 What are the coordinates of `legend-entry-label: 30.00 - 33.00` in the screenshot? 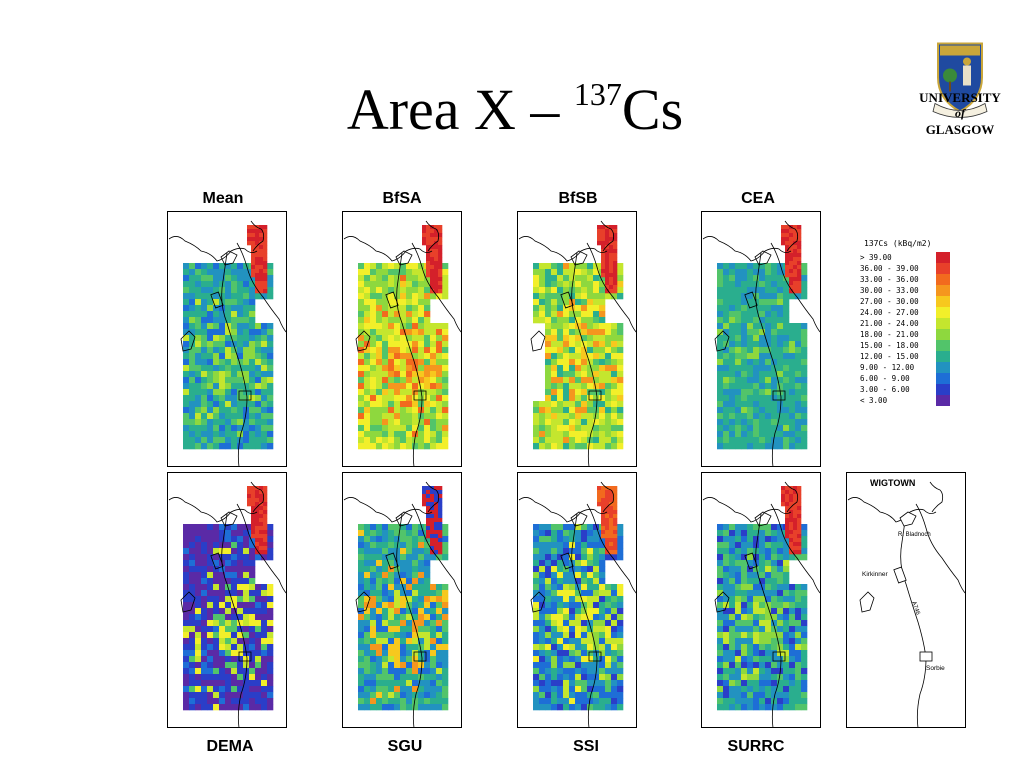 It's located at (889, 290).